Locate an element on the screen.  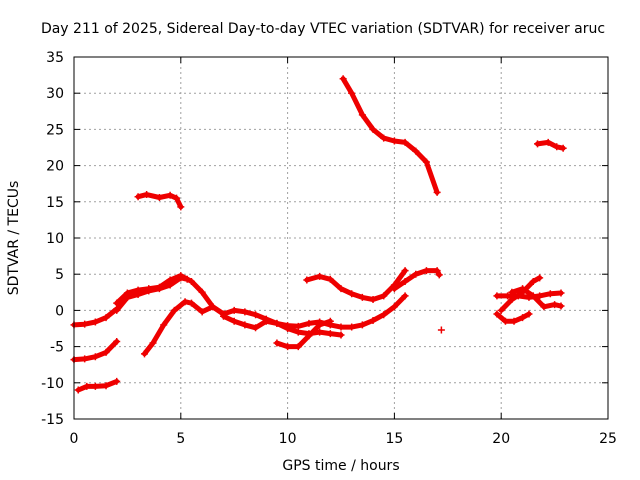
x-tick-label: 5 is located at coordinates (180, 439).